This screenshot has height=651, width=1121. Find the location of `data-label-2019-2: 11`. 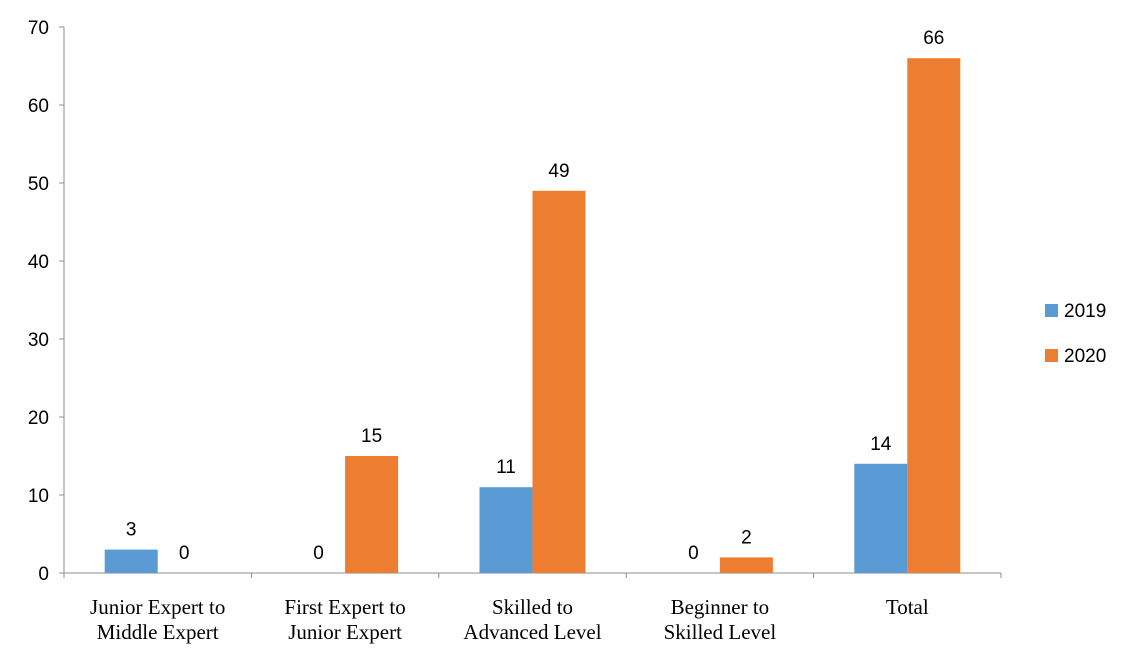

data-label-2019-2: 11 is located at coordinates (506, 467).